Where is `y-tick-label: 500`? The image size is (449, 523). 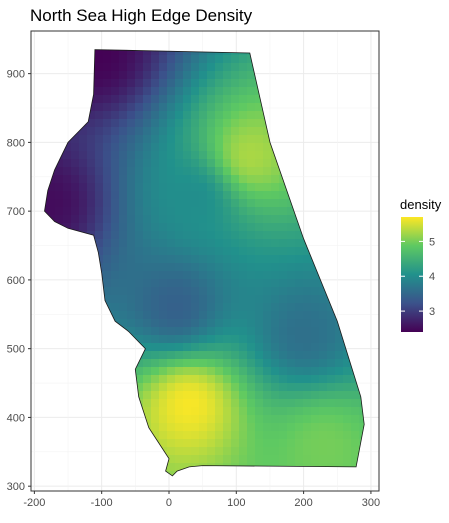
y-tick-label: 500 is located at coordinates (16, 350).